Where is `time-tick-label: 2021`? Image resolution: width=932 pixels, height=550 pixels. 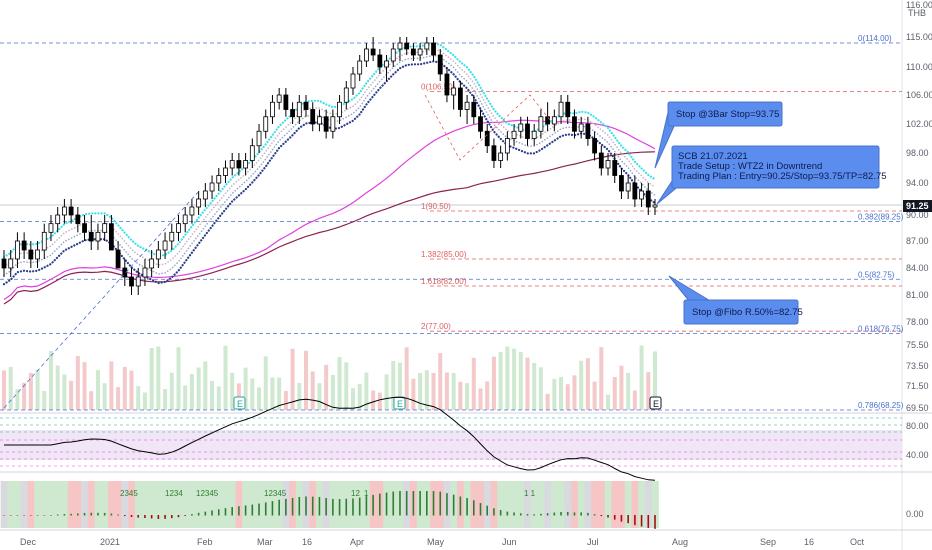 time-tick-label: 2021 is located at coordinates (110, 542).